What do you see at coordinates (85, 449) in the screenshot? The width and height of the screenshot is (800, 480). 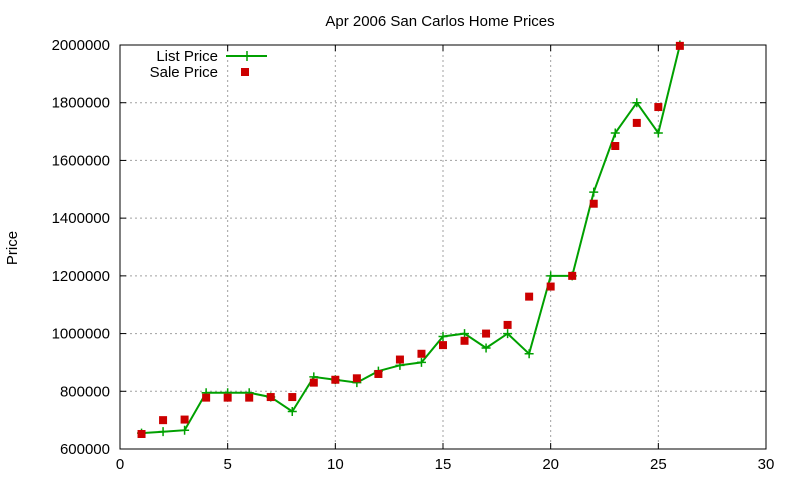 I see `y-tick-label: 600000` at bounding box center [85, 449].